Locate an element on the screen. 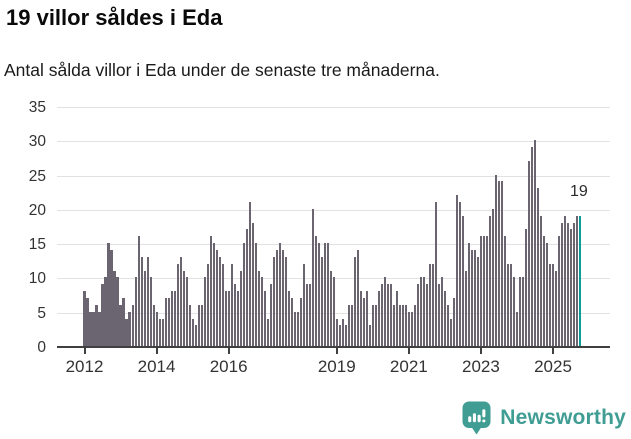 Image resolution: width=631 pixels, height=439 pixels. gridline-y30 is located at coordinates (333, 141).